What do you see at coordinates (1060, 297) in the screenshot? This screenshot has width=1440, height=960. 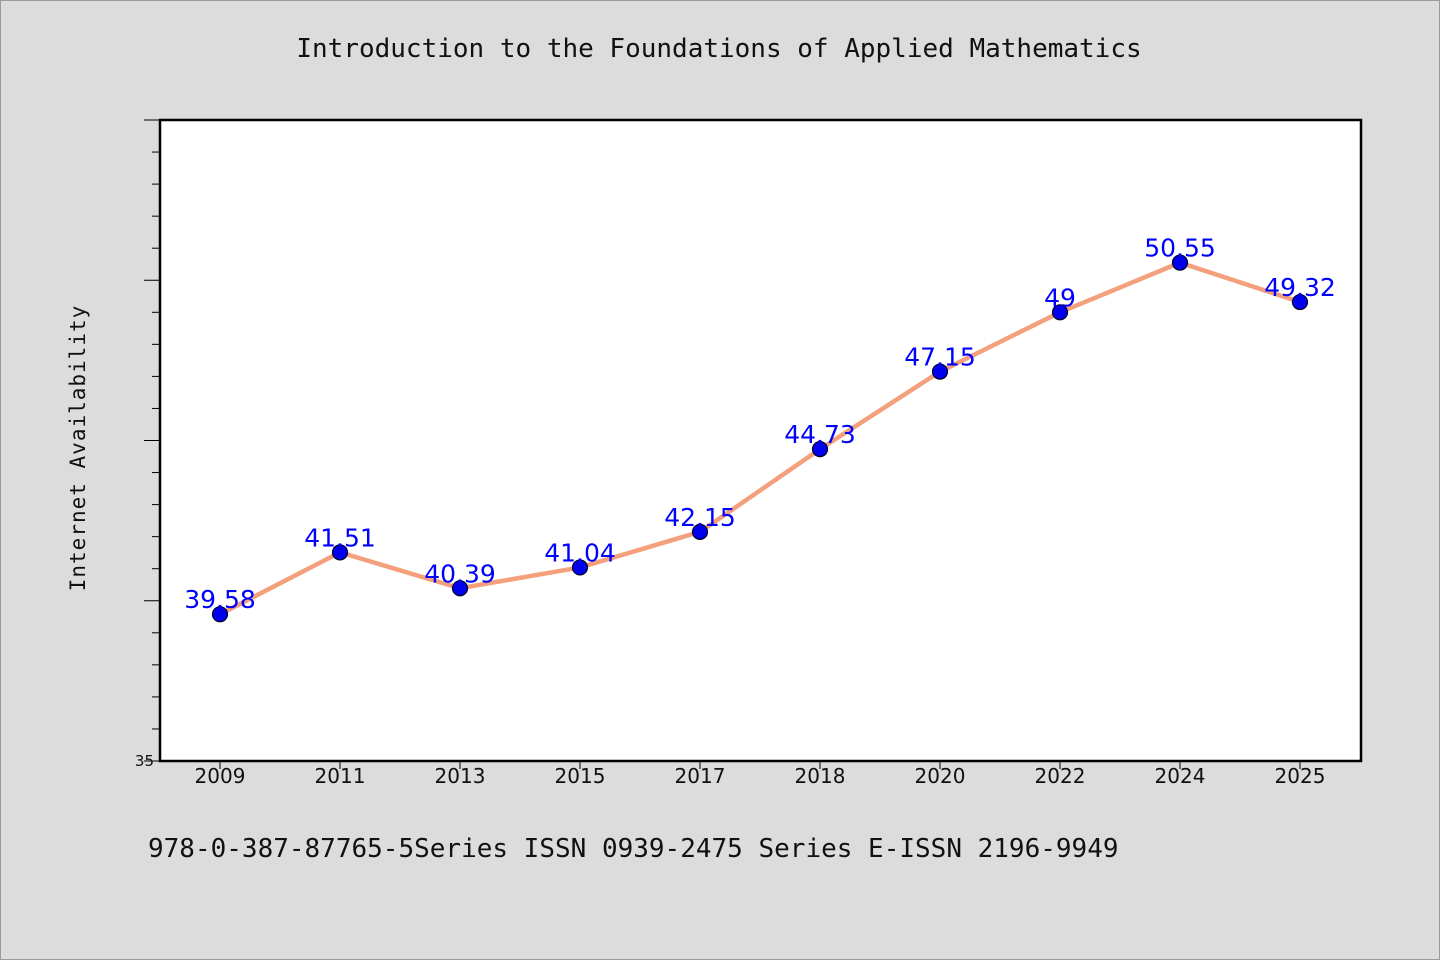 I see `data-label: 49` at bounding box center [1060, 297].